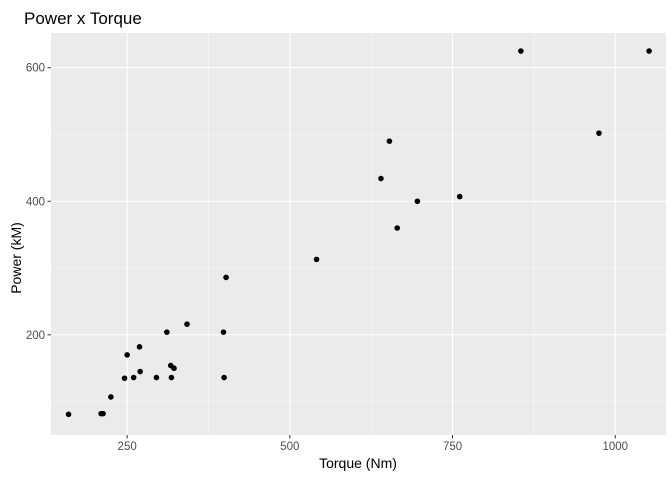 This screenshot has width=672, height=480. Describe the element at coordinates (83, 18) in the screenshot. I see `chart-title: Power x Torque` at that location.